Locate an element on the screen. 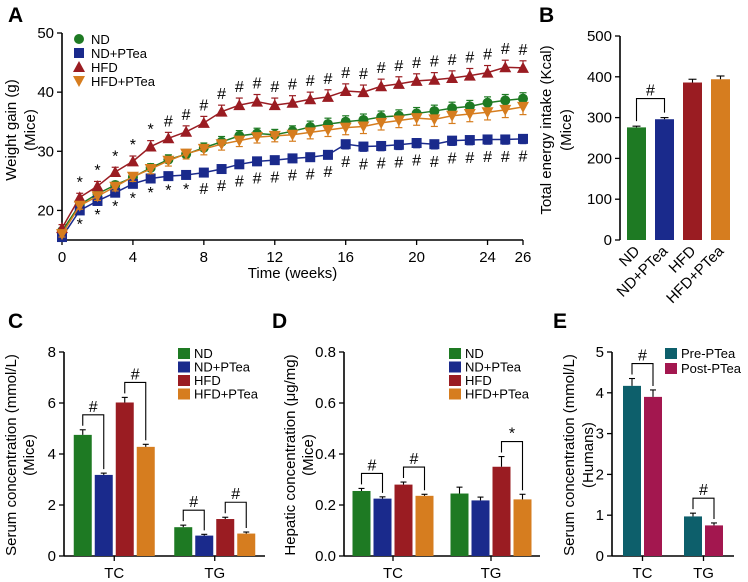  y-axis-label: Serum concentration (mmol/L) is located at coordinates (569, 455).